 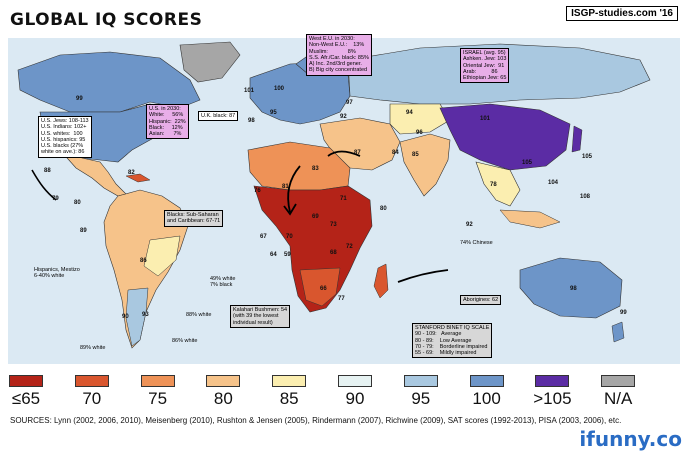 I want to click on iq-label: 108, so click(x=585, y=197).